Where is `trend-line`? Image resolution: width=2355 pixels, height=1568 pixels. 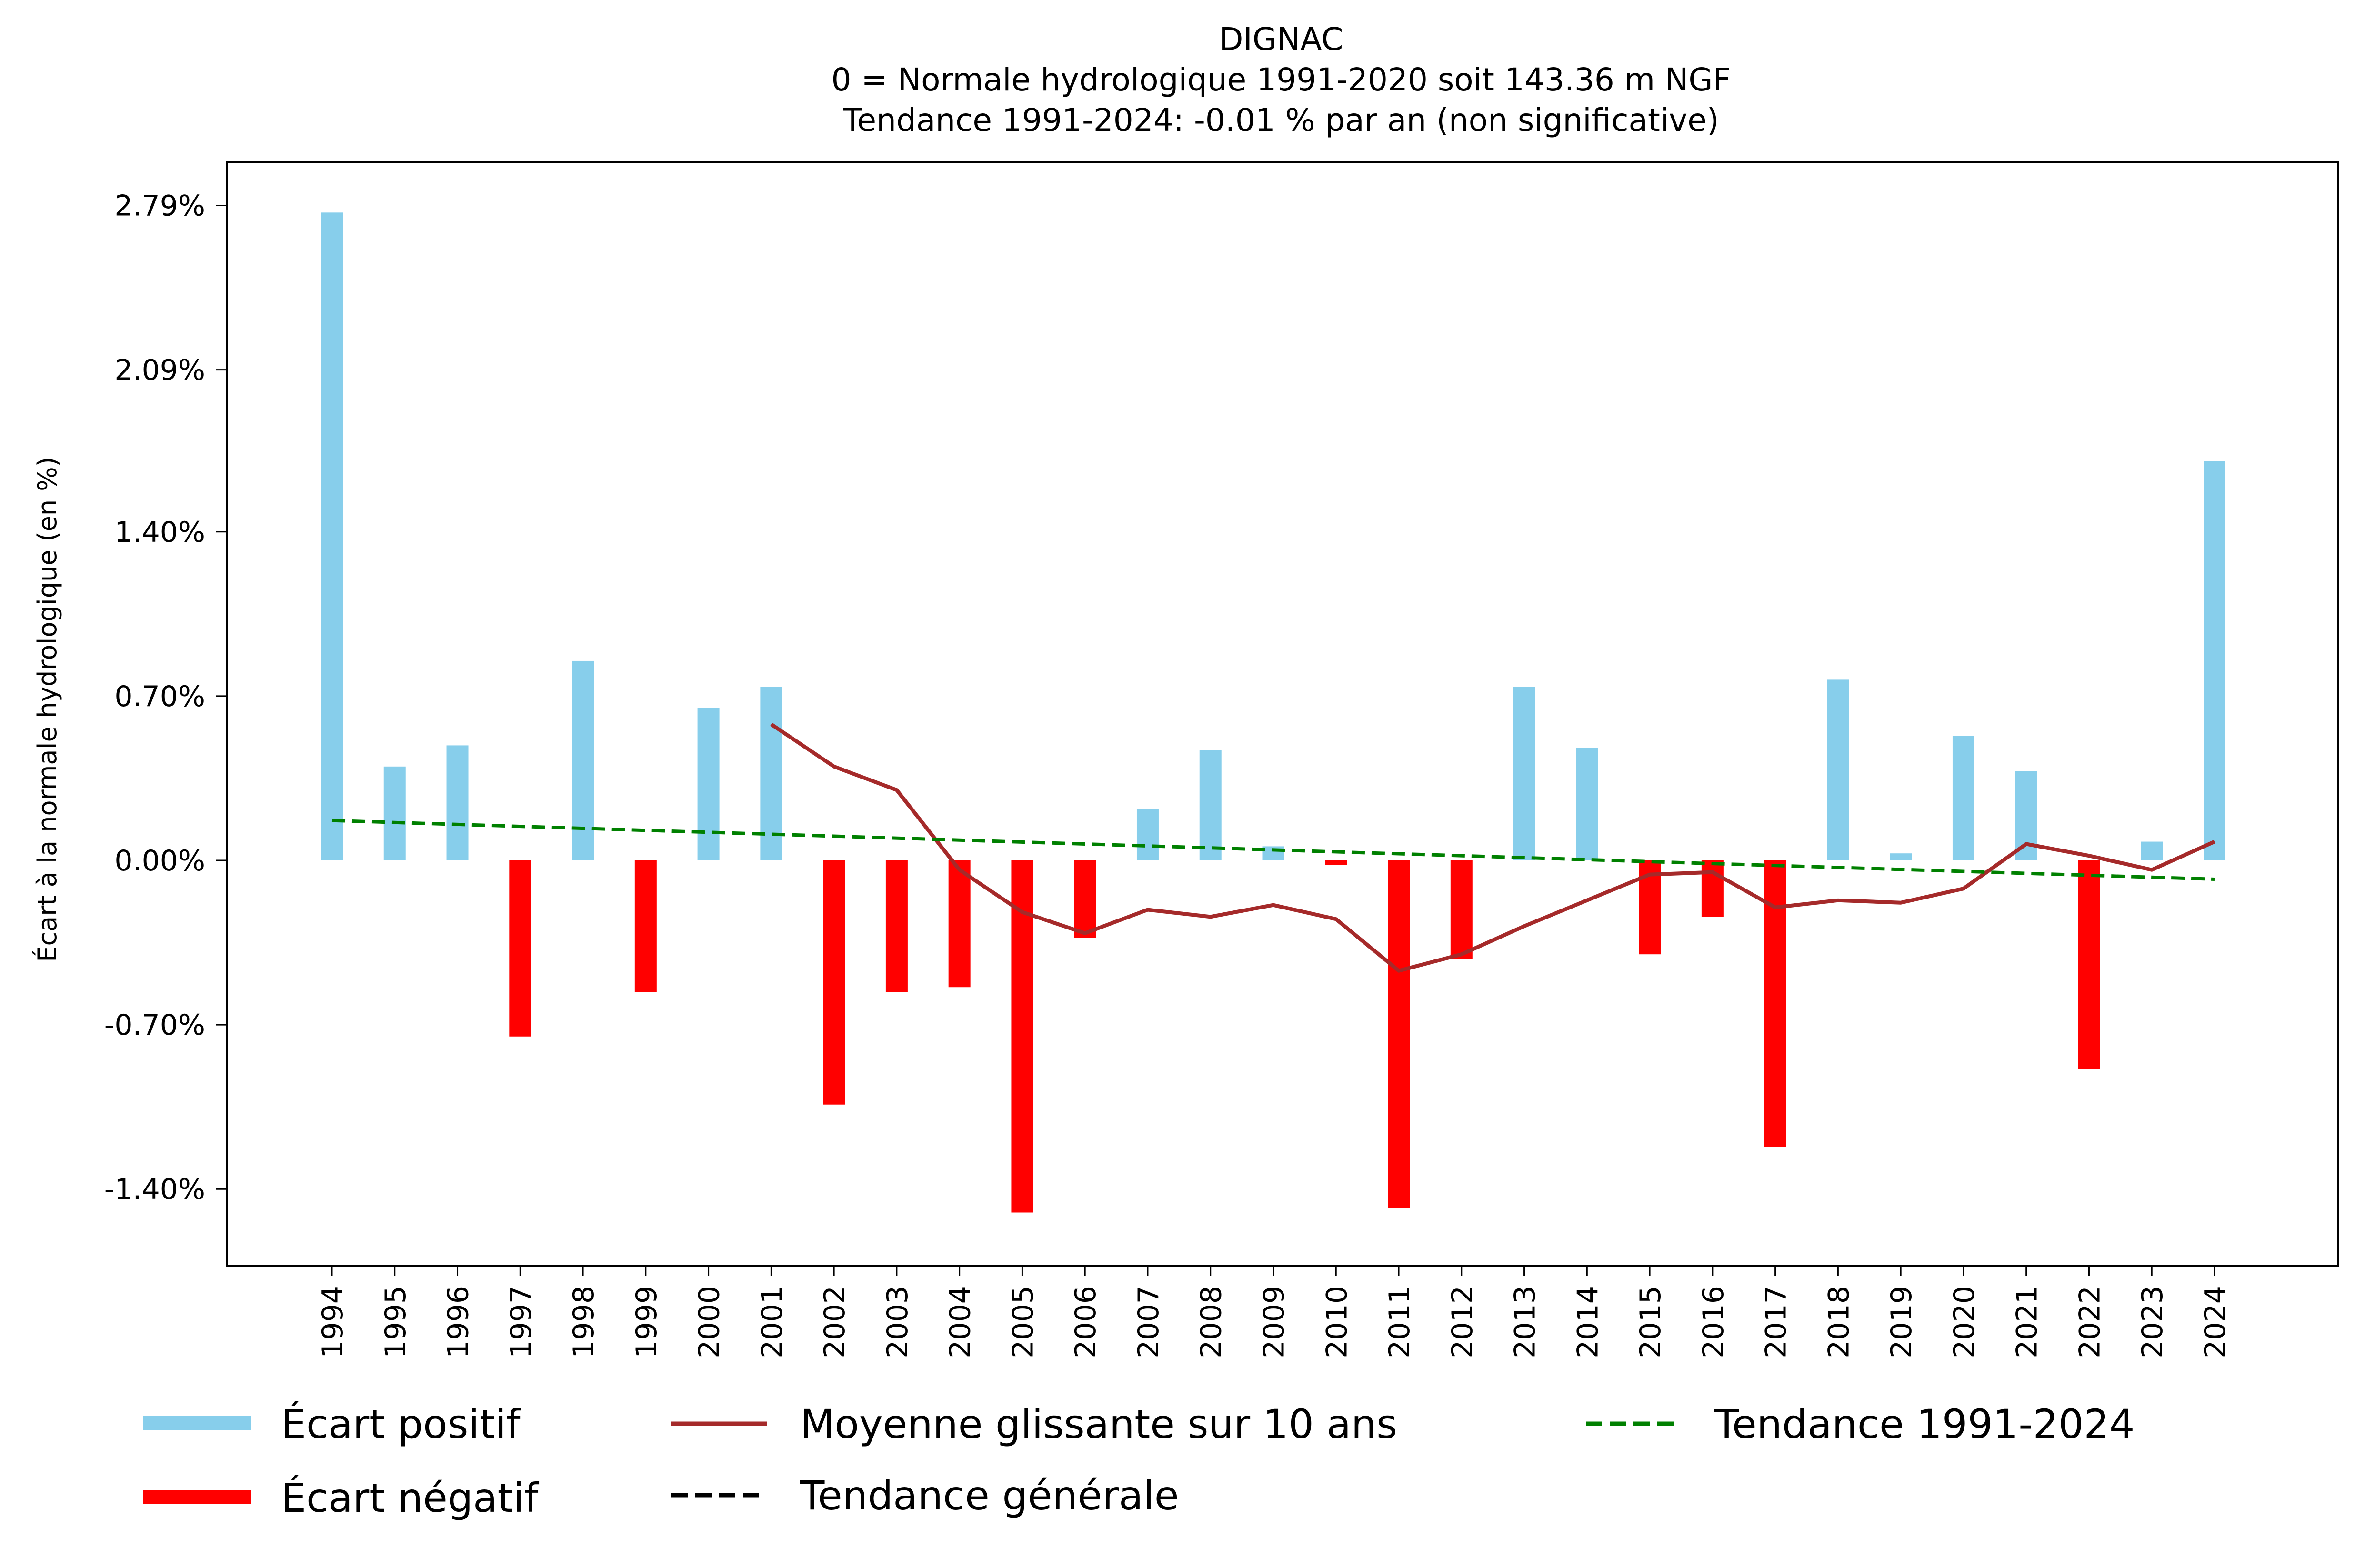
trend-line is located at coordinates (1273, 850).